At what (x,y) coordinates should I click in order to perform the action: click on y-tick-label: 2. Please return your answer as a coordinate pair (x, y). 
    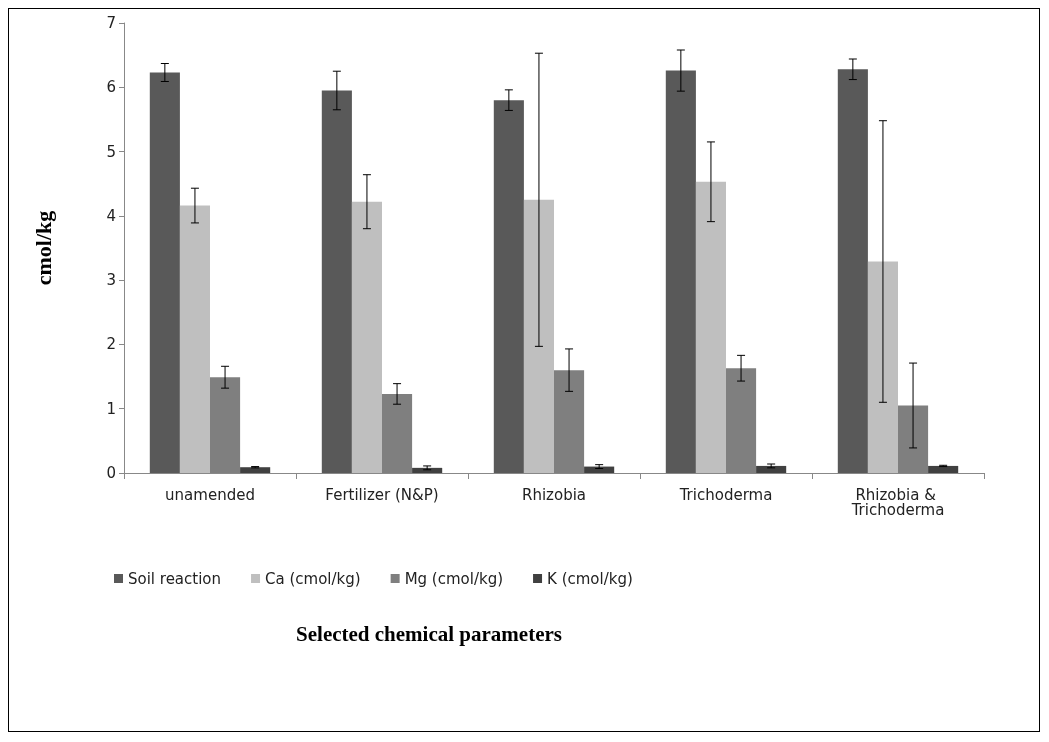
    Looking at the image, I should click on (111, 344).